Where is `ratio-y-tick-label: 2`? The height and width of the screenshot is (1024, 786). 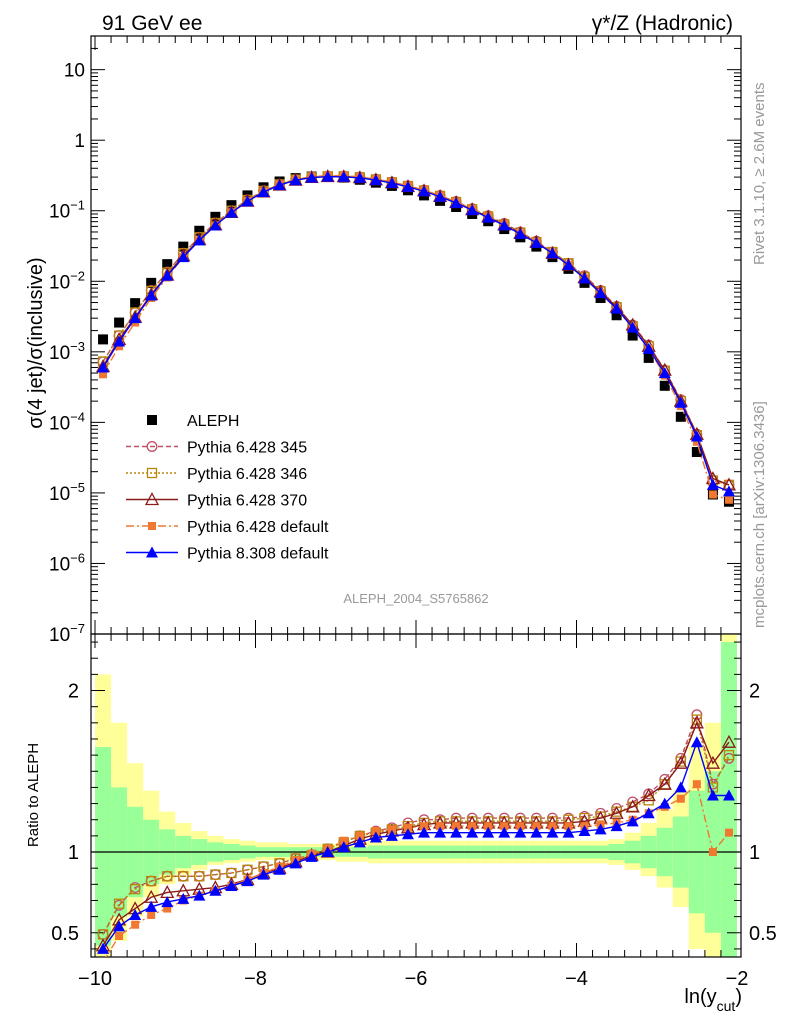 ratio-y-tick-label: 2 is located at coordinates (73, 692).